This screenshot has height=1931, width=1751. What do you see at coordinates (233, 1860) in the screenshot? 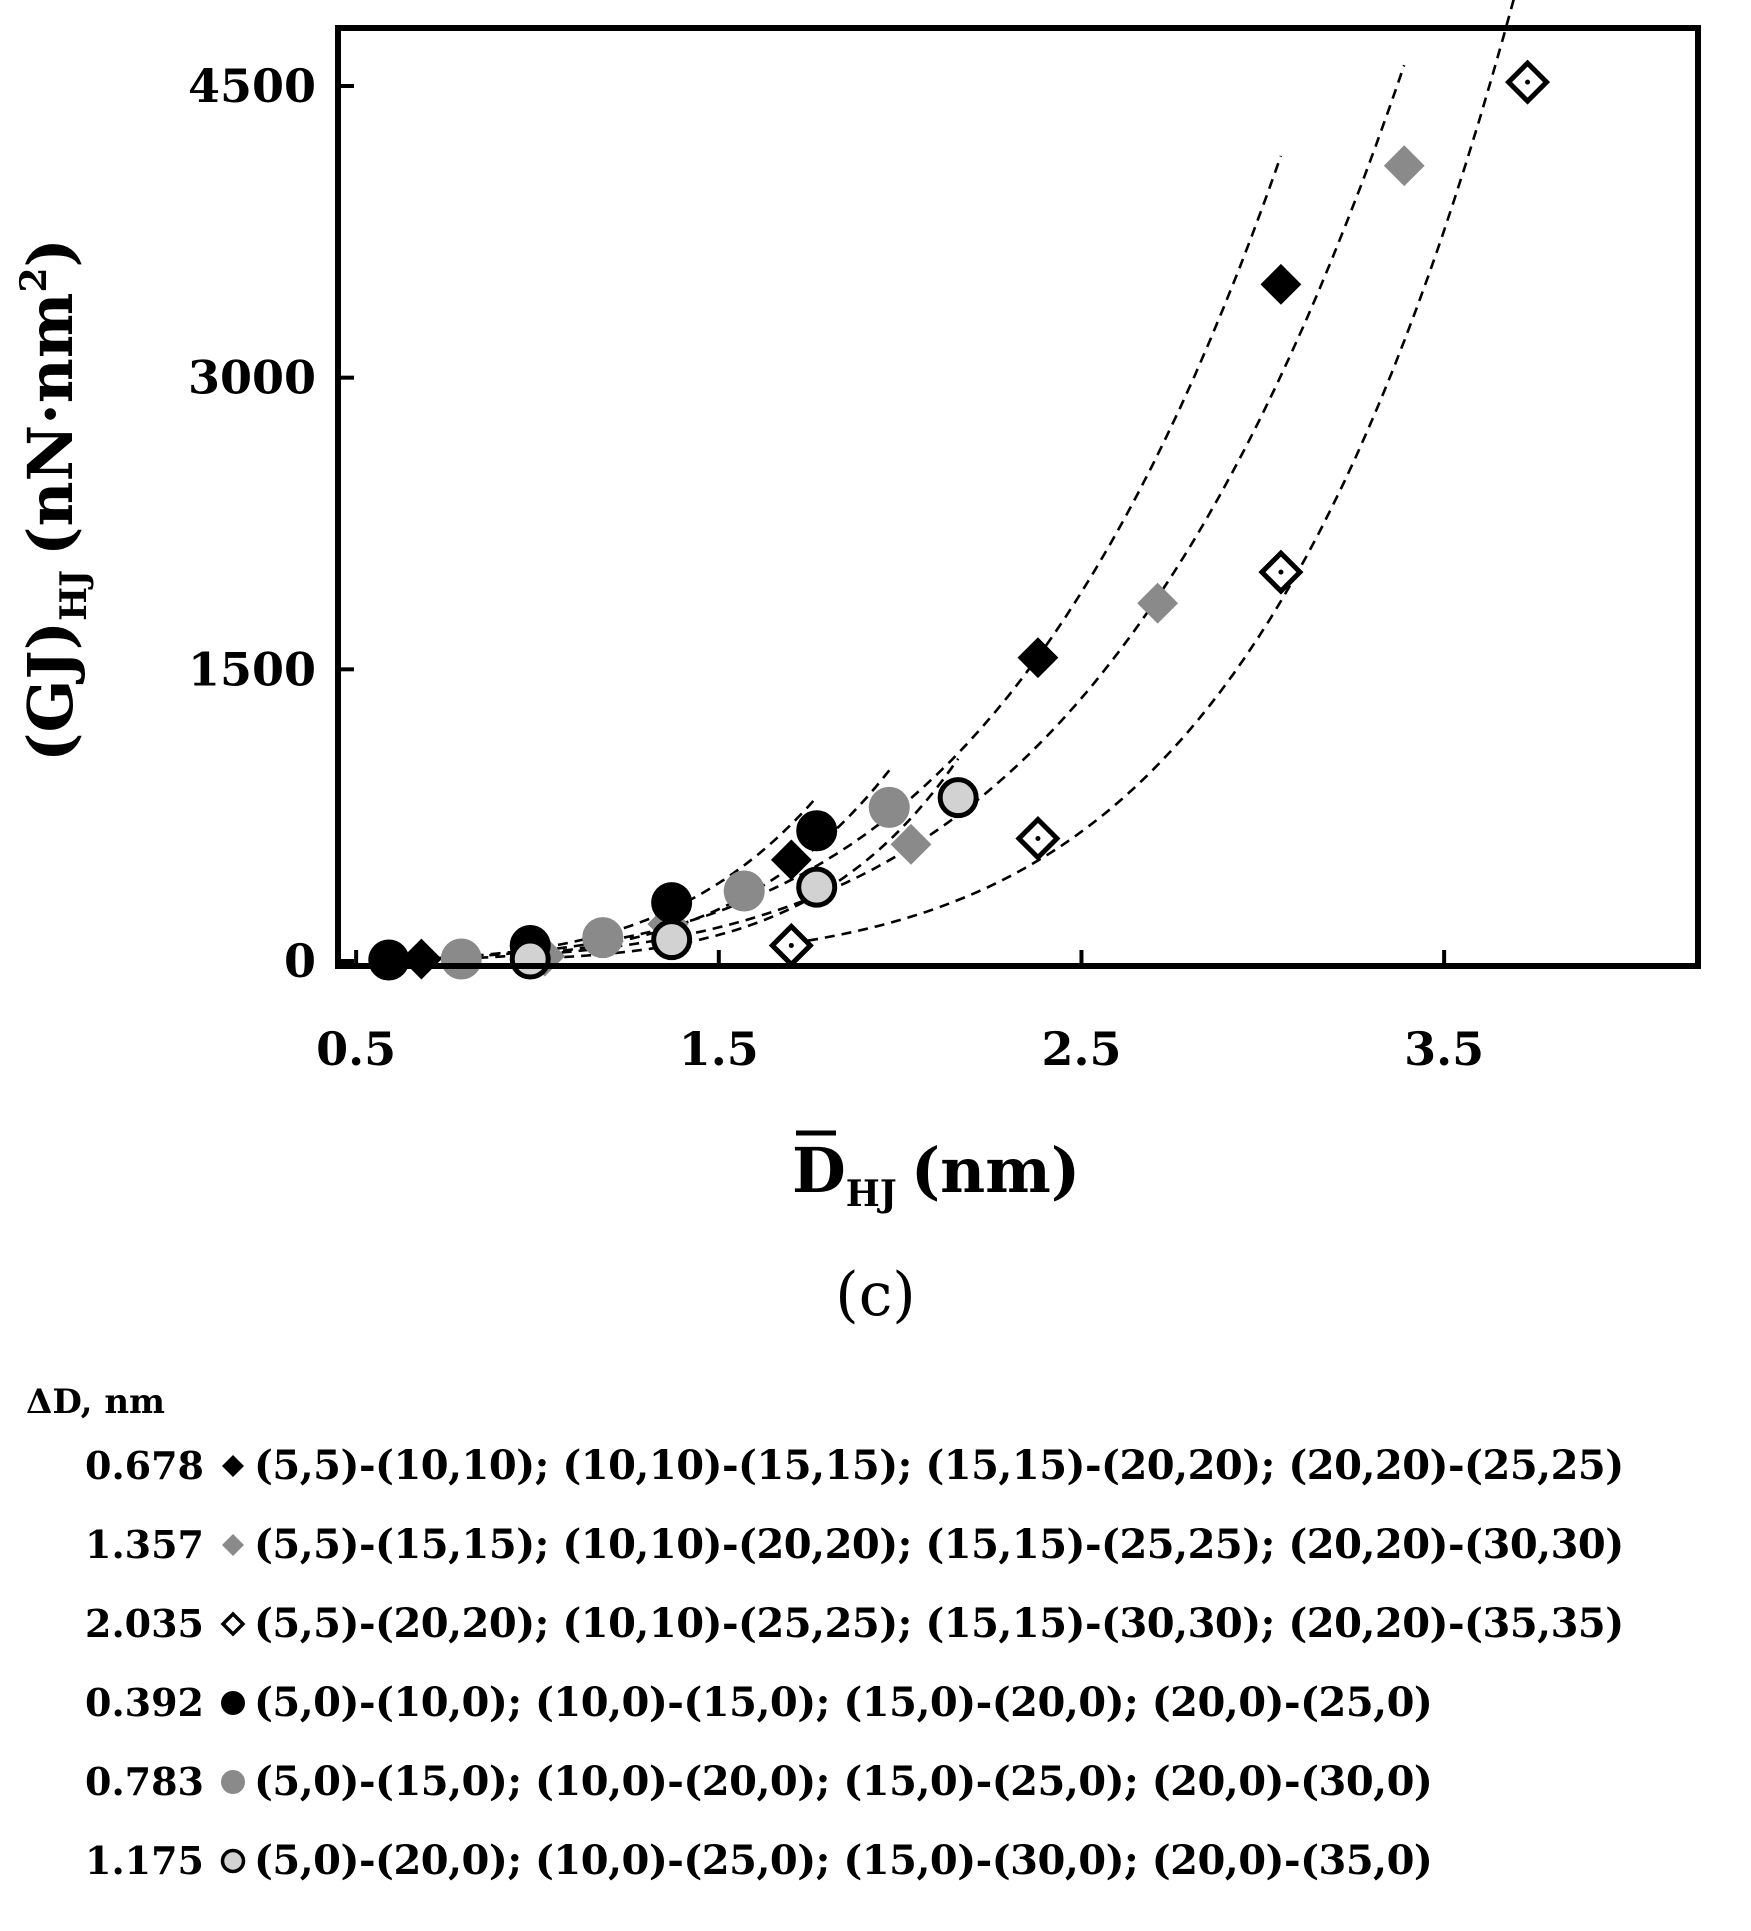
I see `open-circle-icon` at bounding box center [233, 1860].